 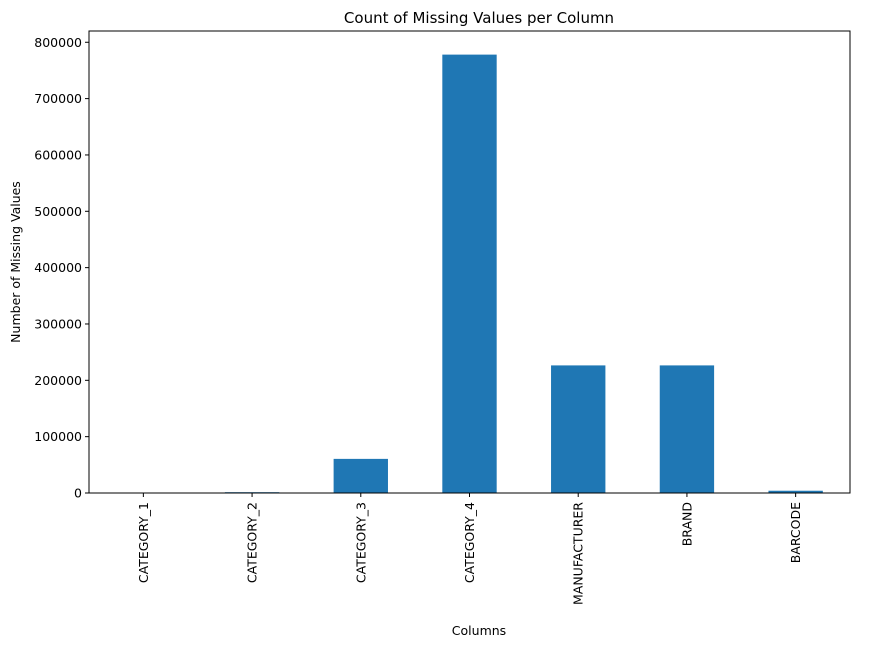 I want to click on y-tick-label: 0, so click(x=78, y=493).